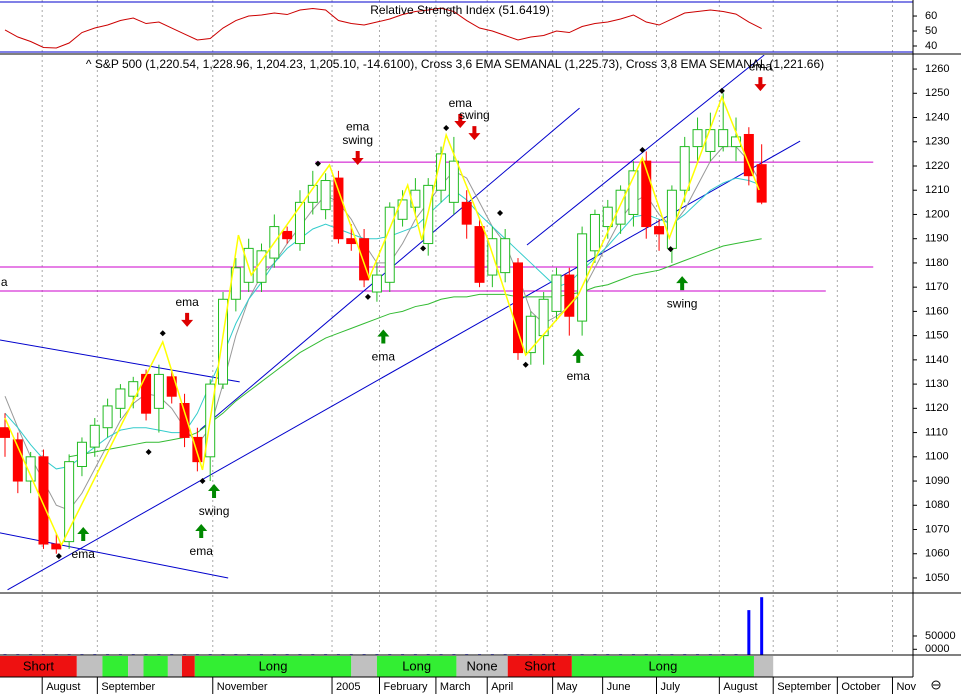 The image size is (961, 694). I want to click on y-tick-label: 1190, so click(937, 239).